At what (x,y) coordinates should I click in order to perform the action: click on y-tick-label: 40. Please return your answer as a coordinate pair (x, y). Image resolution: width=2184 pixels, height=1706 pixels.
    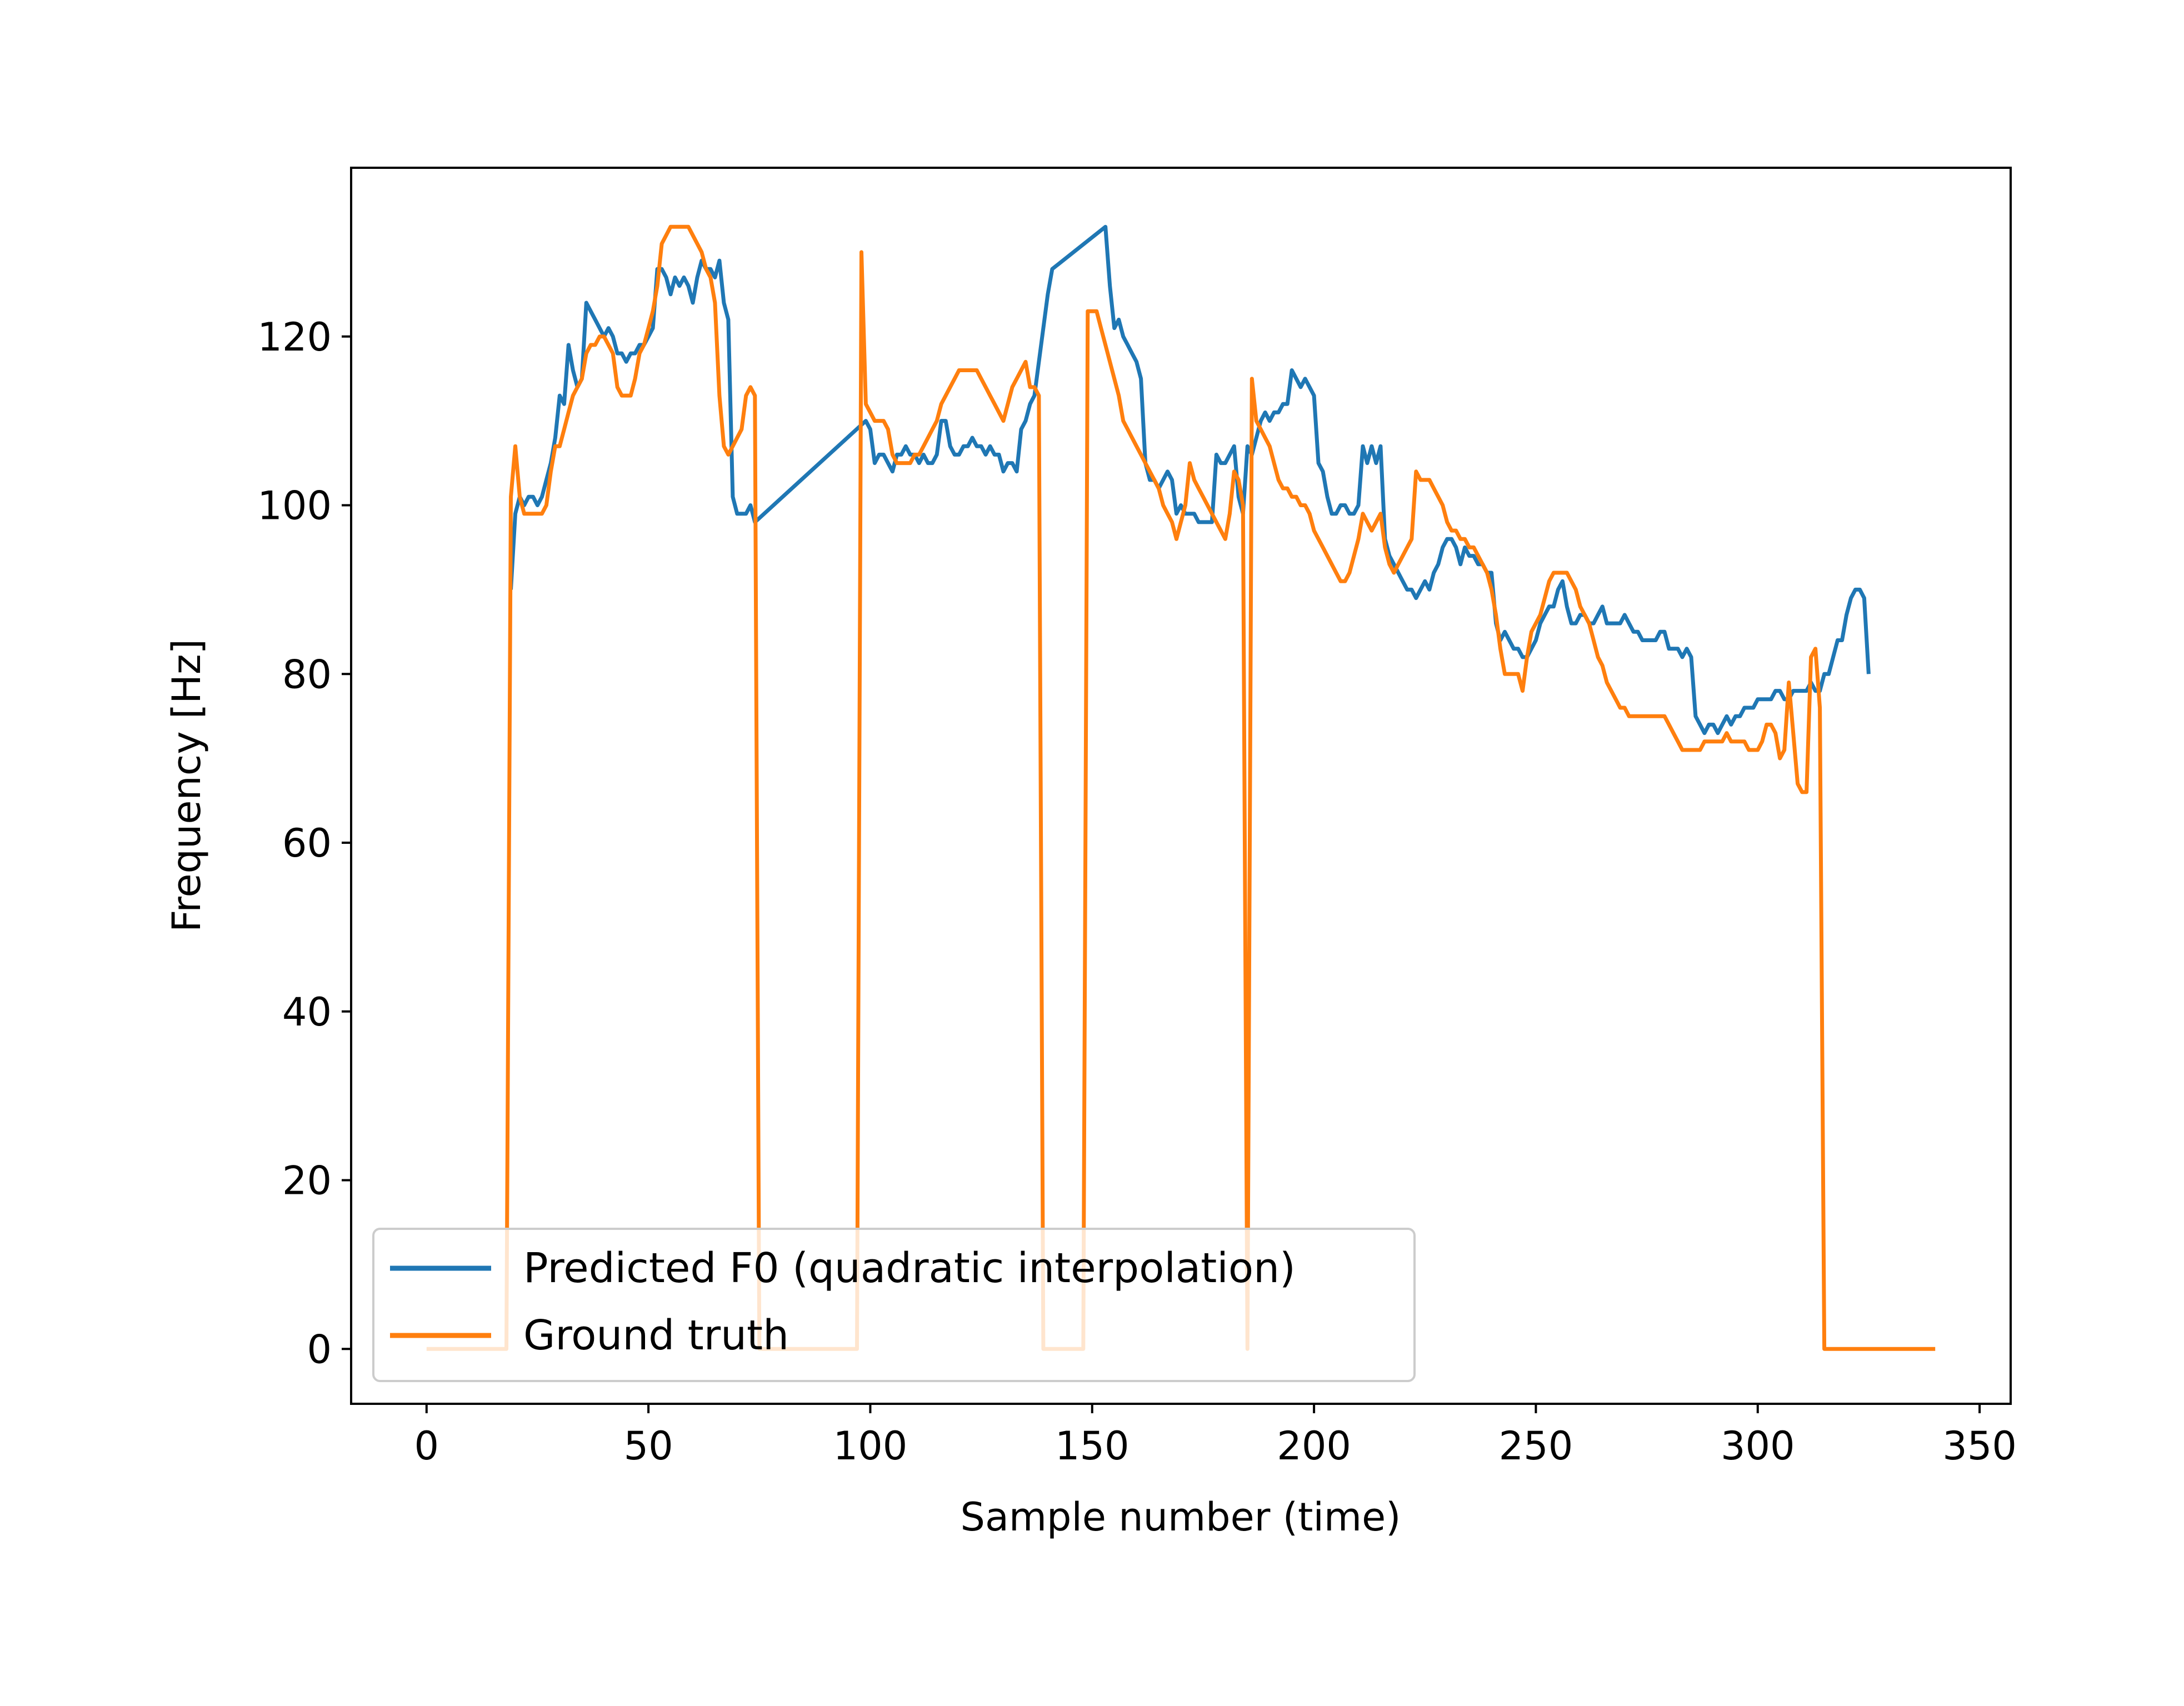
    Looking at the image, I should click on (307, 1012).